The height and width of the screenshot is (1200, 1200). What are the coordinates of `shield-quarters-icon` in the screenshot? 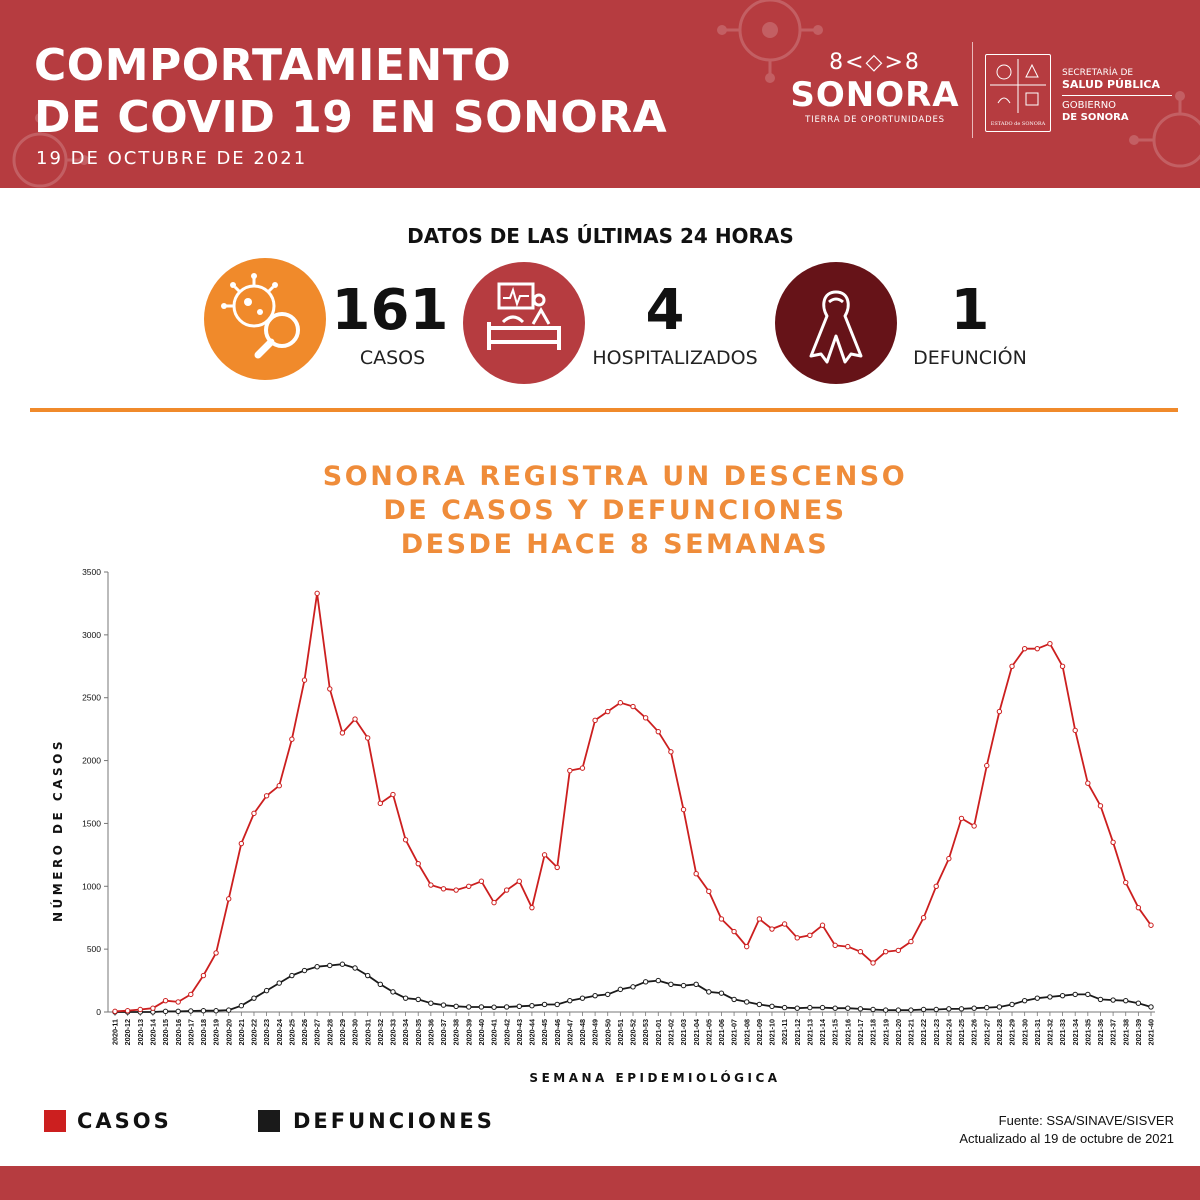 It's located at (1018, 86).